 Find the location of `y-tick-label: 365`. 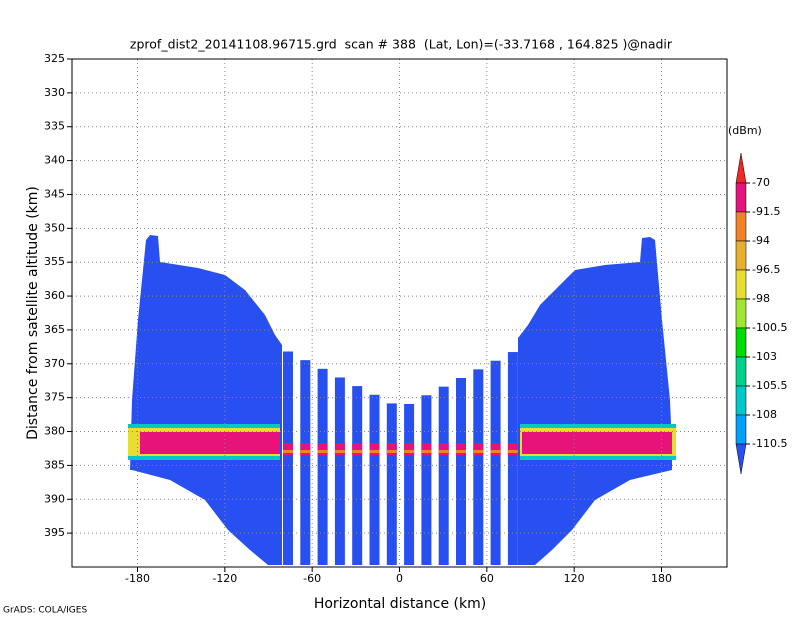

y-tick-label: 365 is located at coordinates (54, 329).